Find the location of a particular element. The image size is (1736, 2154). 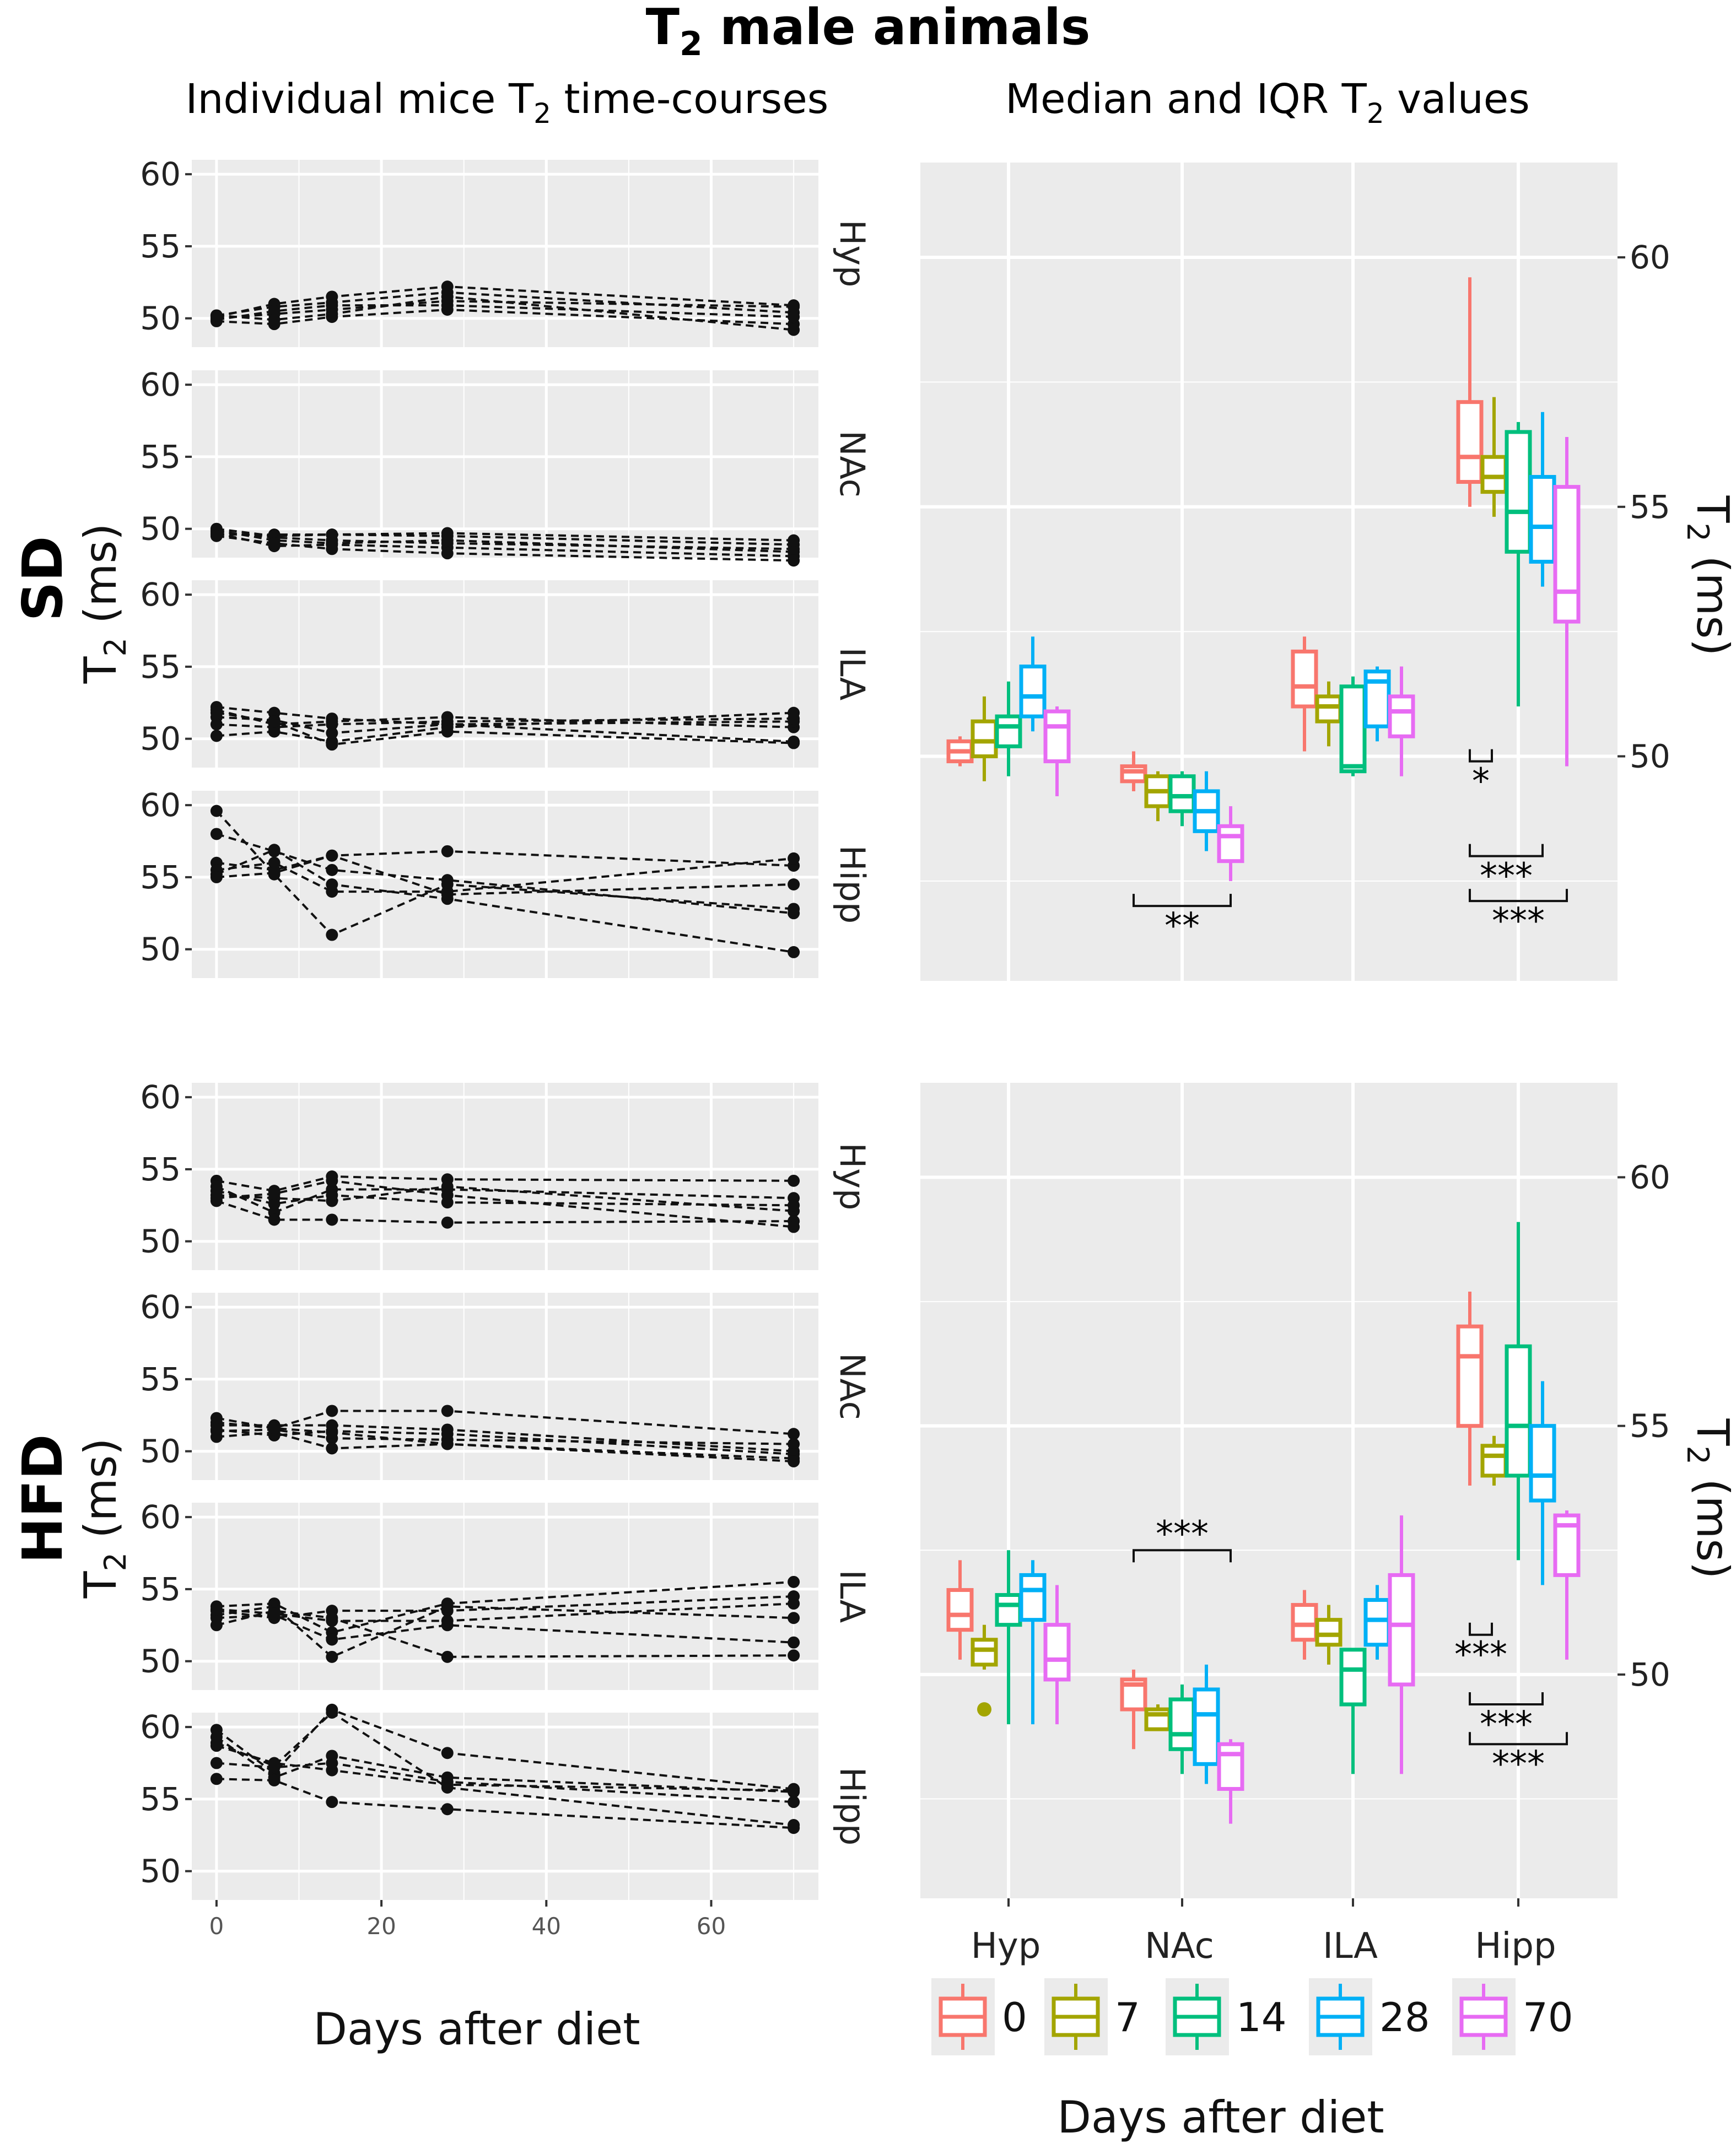

significance-hipp-2: * is located at coordinates (1481, 775).